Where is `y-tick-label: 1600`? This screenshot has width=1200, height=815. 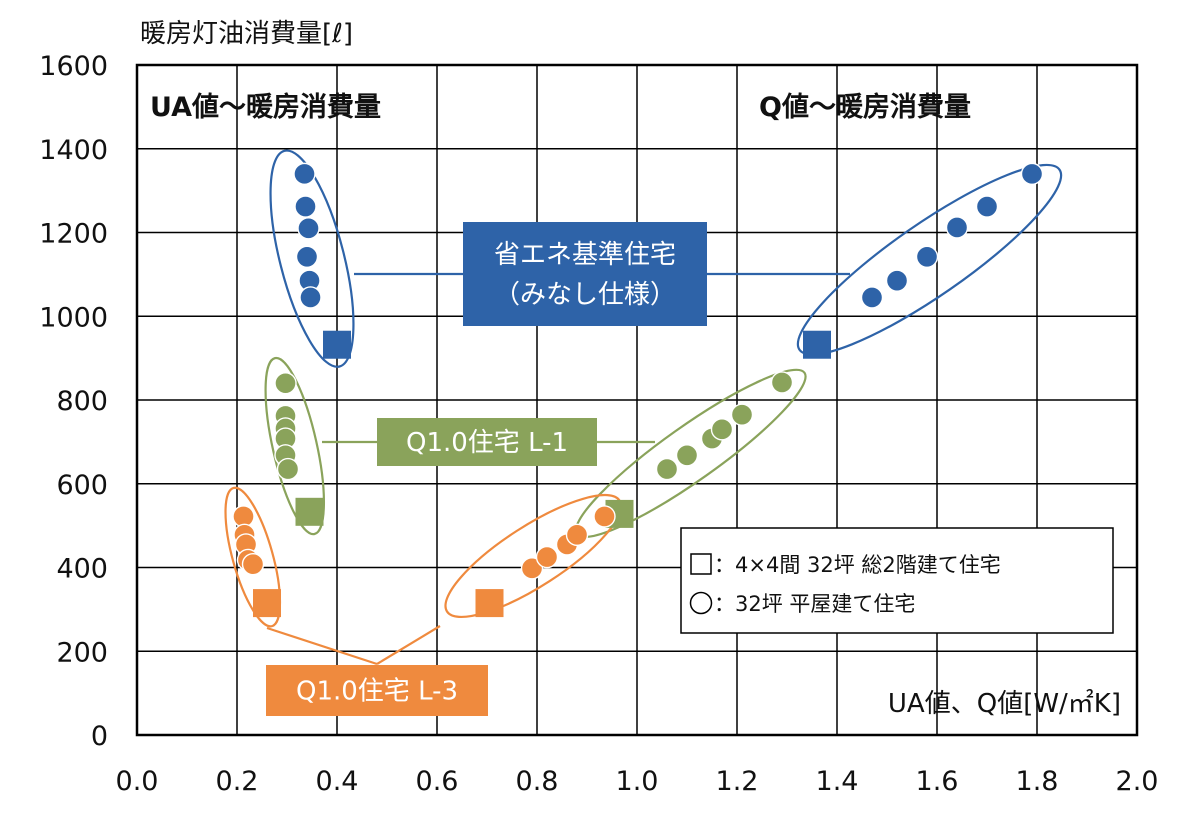
y-tick-label: 1600 is located at coordinates (73, 66).